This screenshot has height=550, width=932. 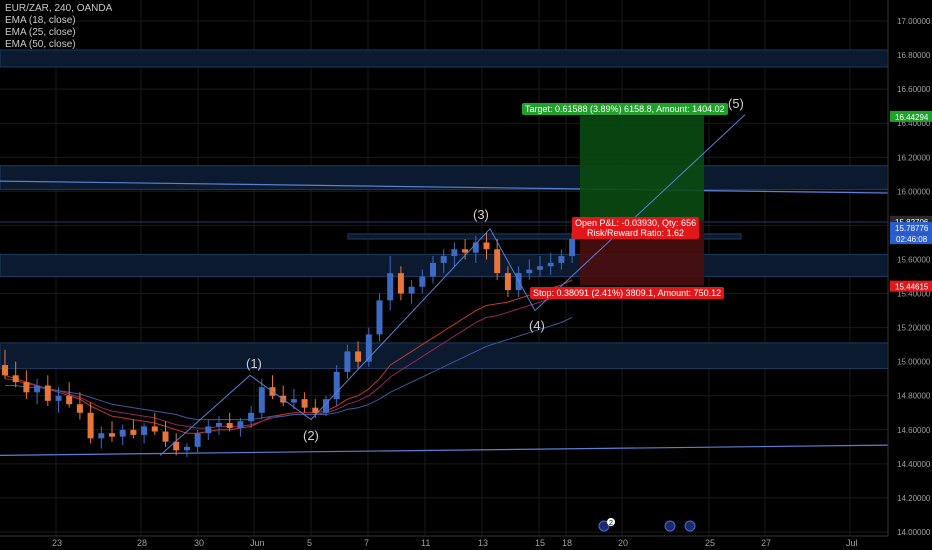 What do you see at coordinates (537, 325) in the screenshot?
I see `wave-label: (4)` at bounding box center [537, 325].